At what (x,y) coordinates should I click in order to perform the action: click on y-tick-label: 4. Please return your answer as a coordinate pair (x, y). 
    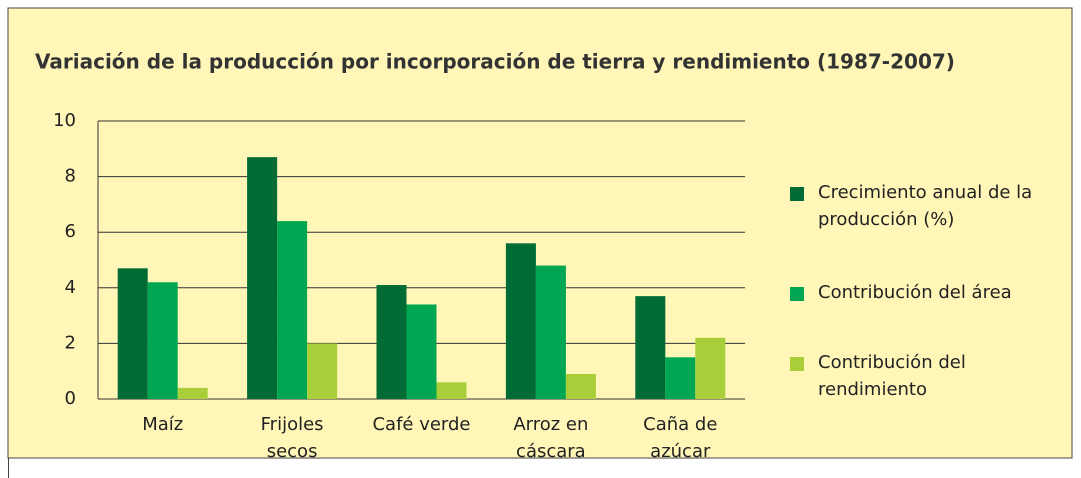
    Looking at the image, I should click on (70, 287).